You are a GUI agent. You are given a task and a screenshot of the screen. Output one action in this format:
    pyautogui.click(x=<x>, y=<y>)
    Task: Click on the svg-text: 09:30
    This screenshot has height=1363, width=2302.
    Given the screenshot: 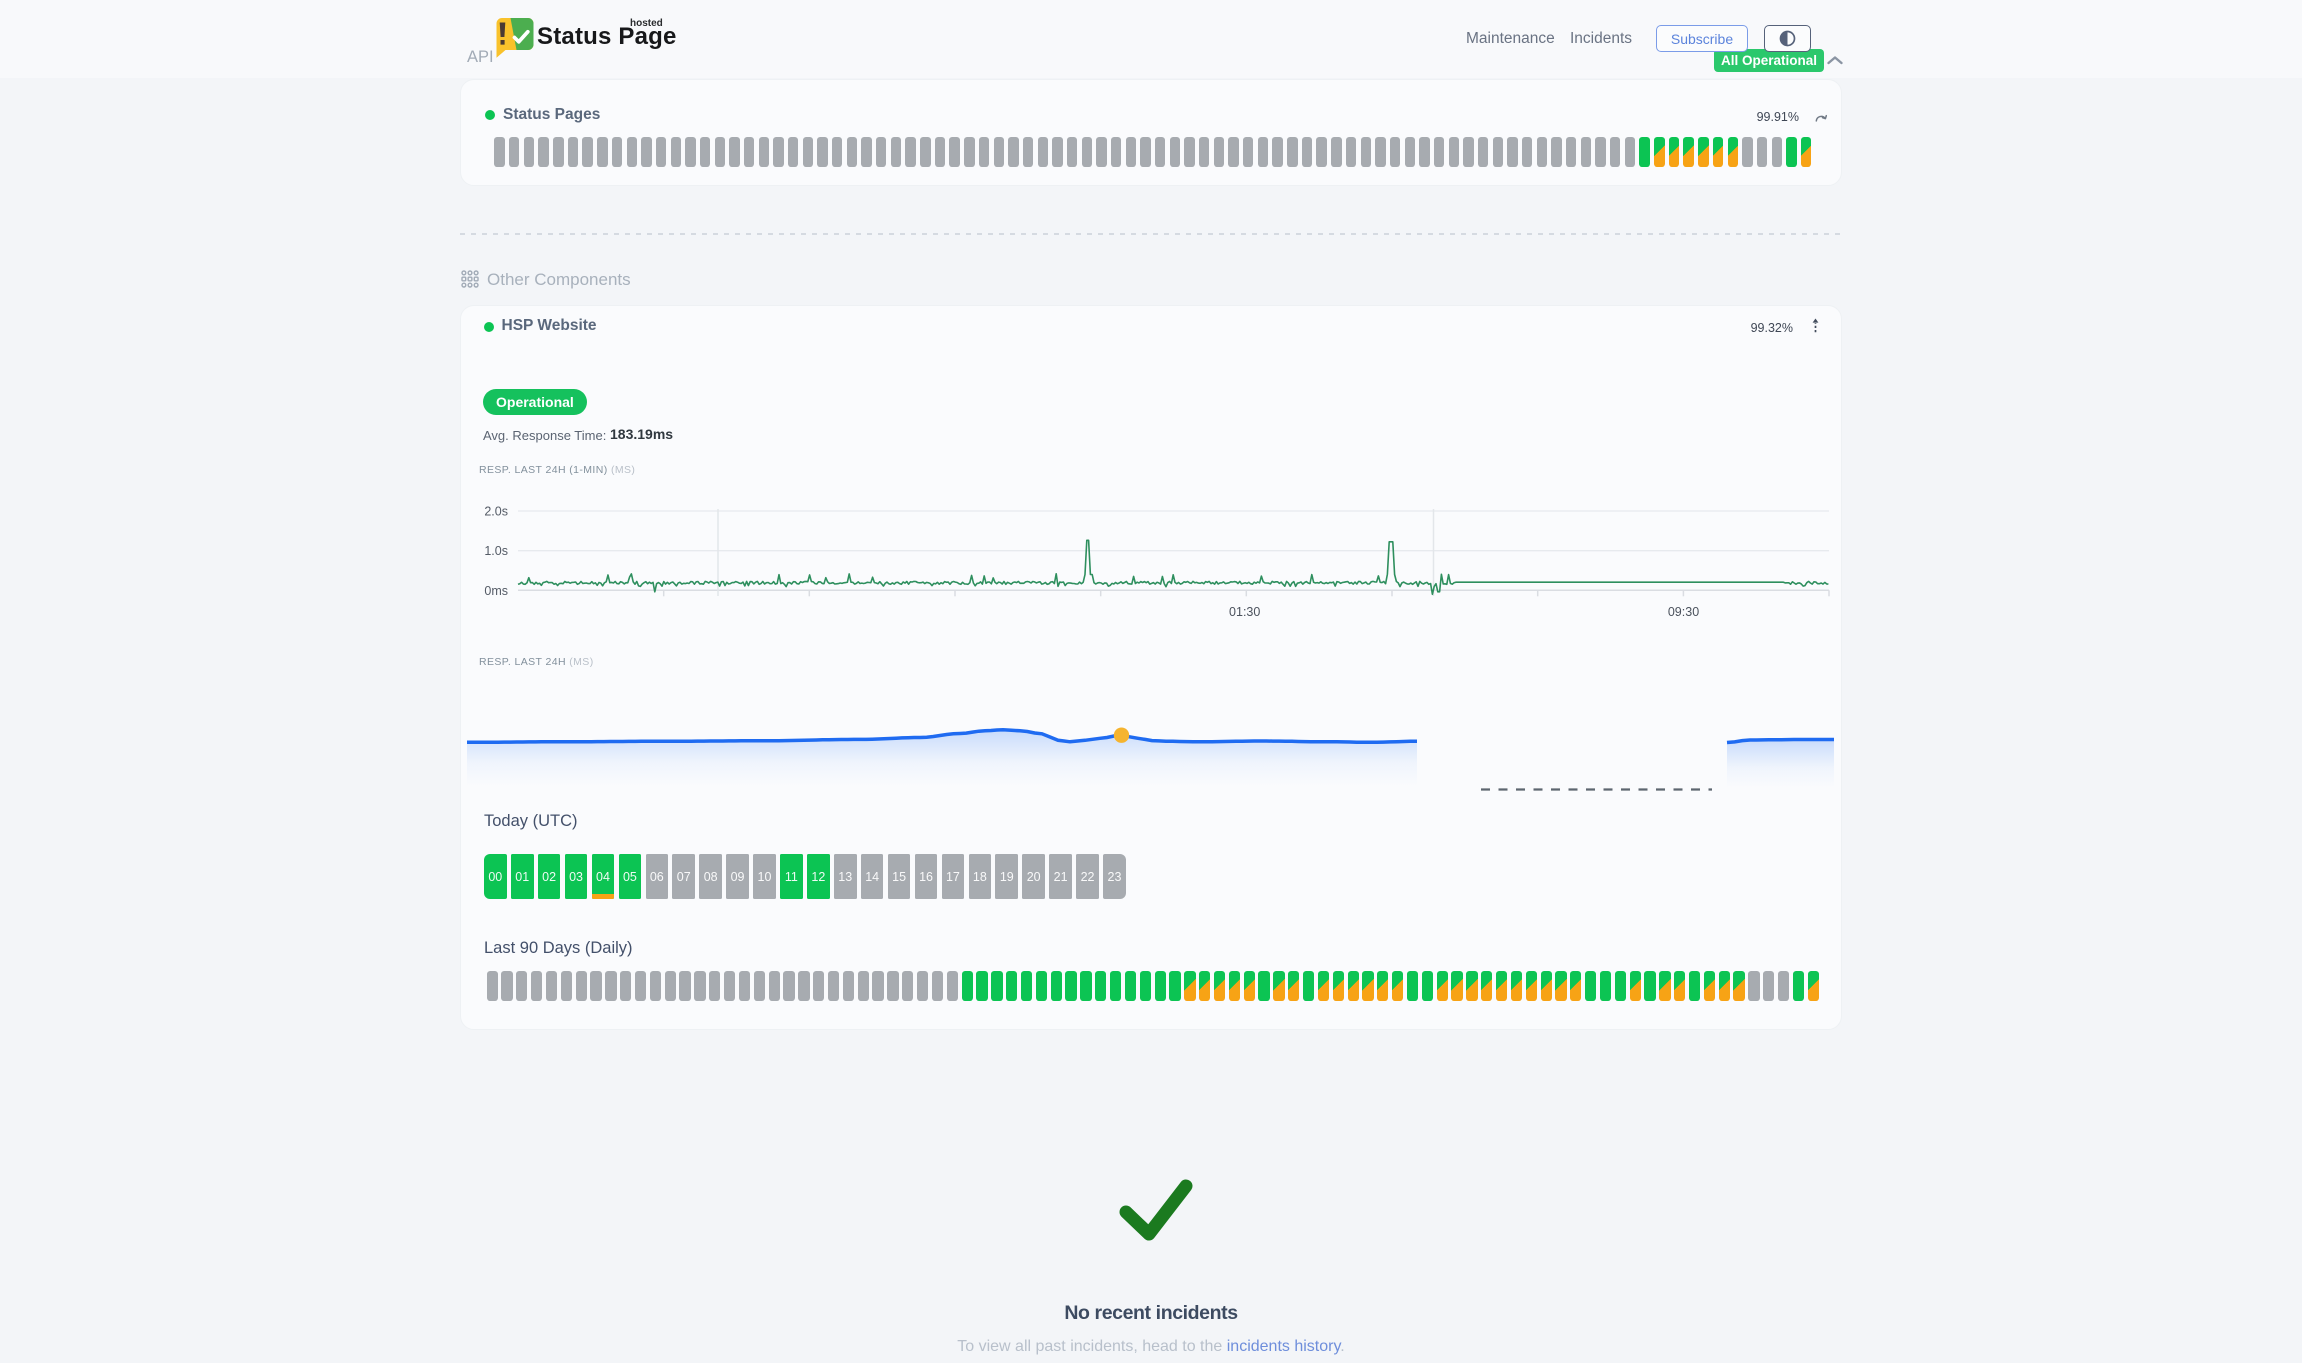 What is the action you would take?
    pyautogui.click(x=1683, y=612)
    